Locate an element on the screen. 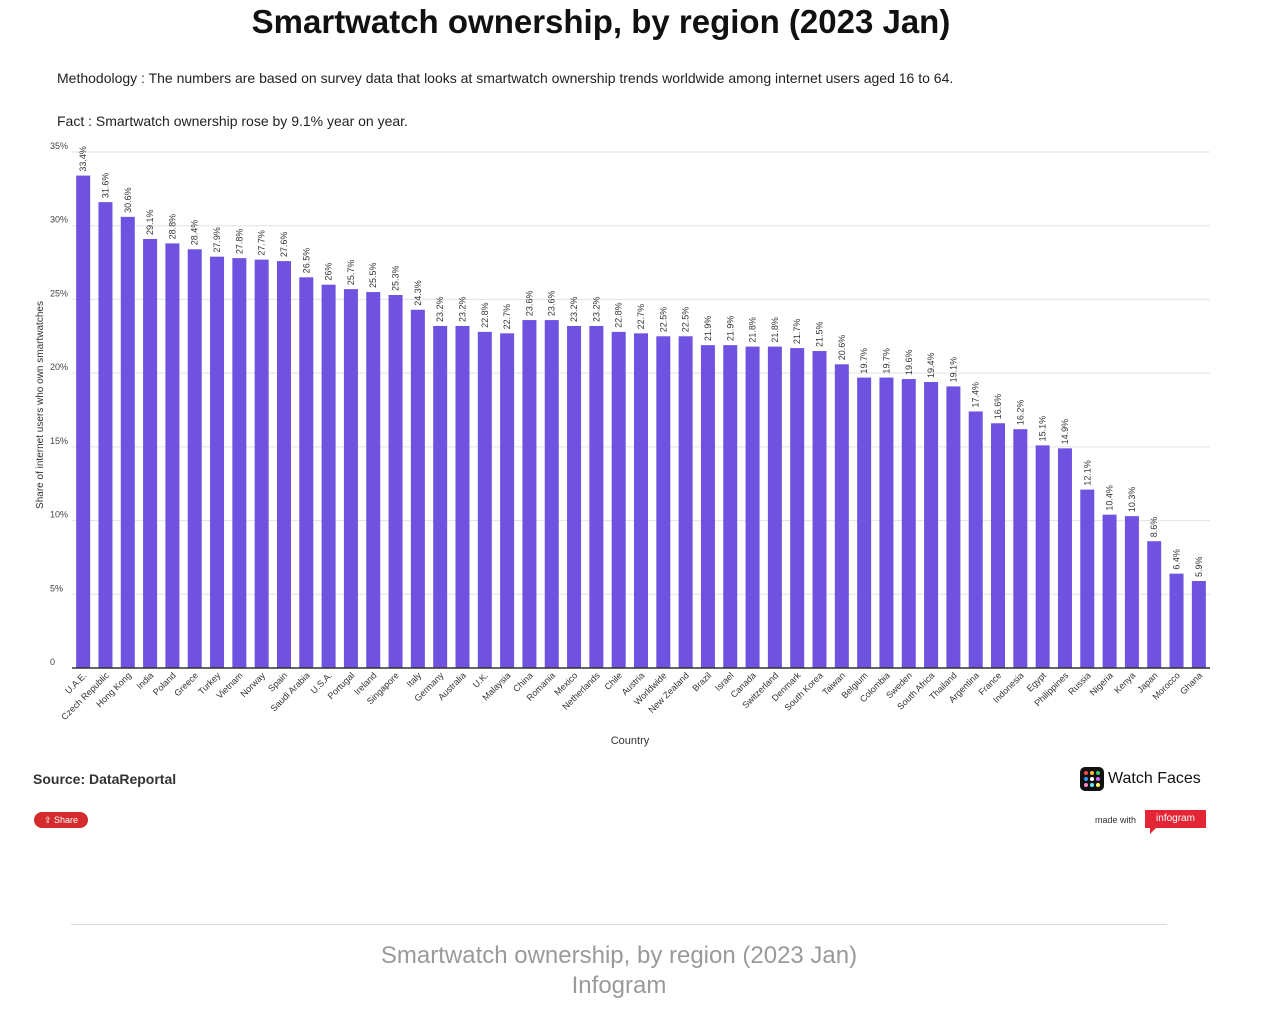 This screenshot has width=1266, height=1025. data-label: 25.3% is located at coordinates (396, 278).